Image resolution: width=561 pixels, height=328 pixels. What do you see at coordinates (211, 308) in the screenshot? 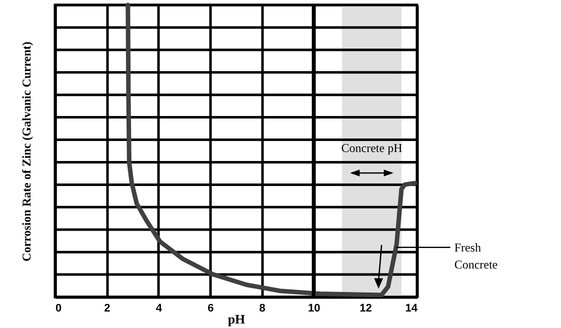
I see `x-tick-label: 6` at bounding box center [211, 308].